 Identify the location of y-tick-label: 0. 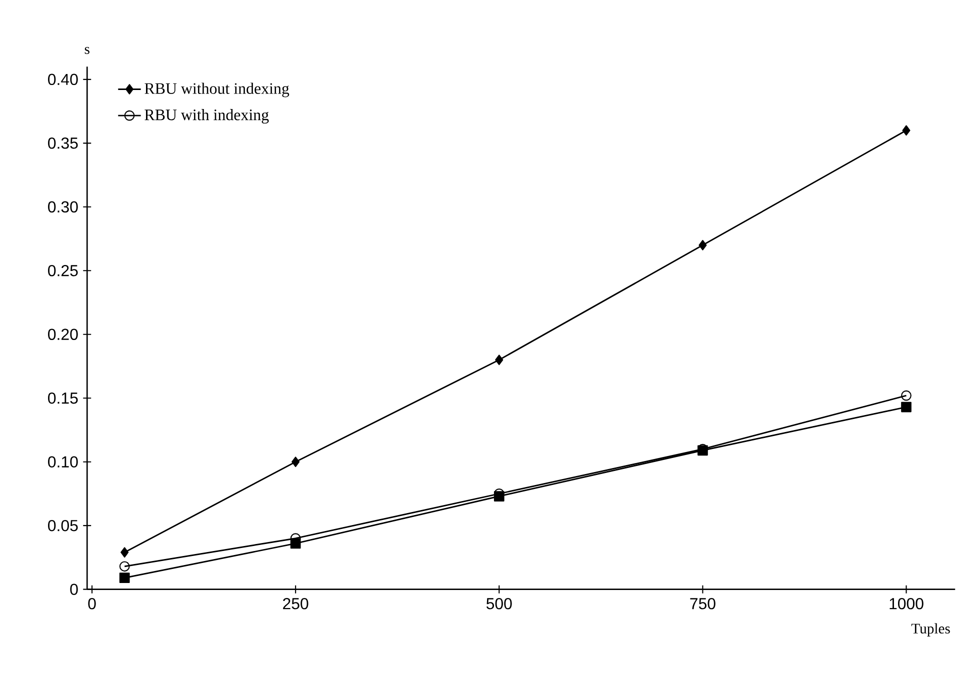
(74, 589).